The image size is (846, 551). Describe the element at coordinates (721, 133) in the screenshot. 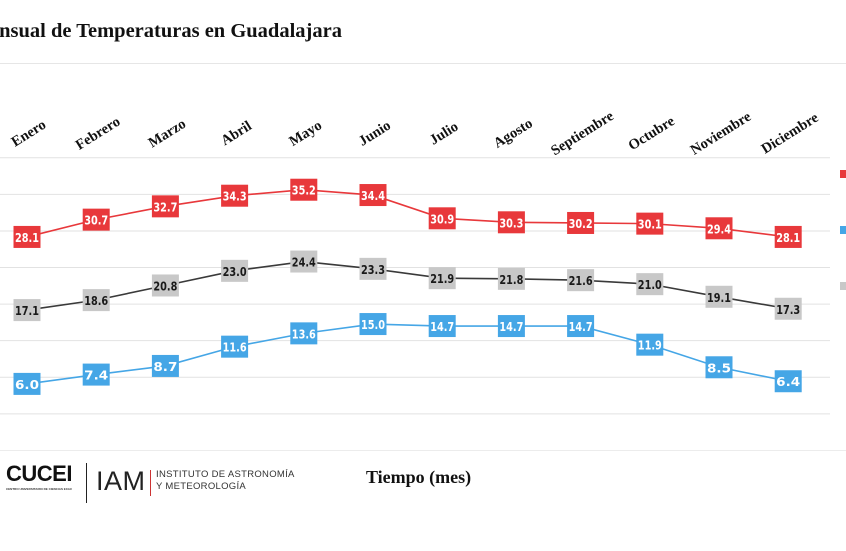

I see `x-tick-label-noviembre: Noviembre` at that location.